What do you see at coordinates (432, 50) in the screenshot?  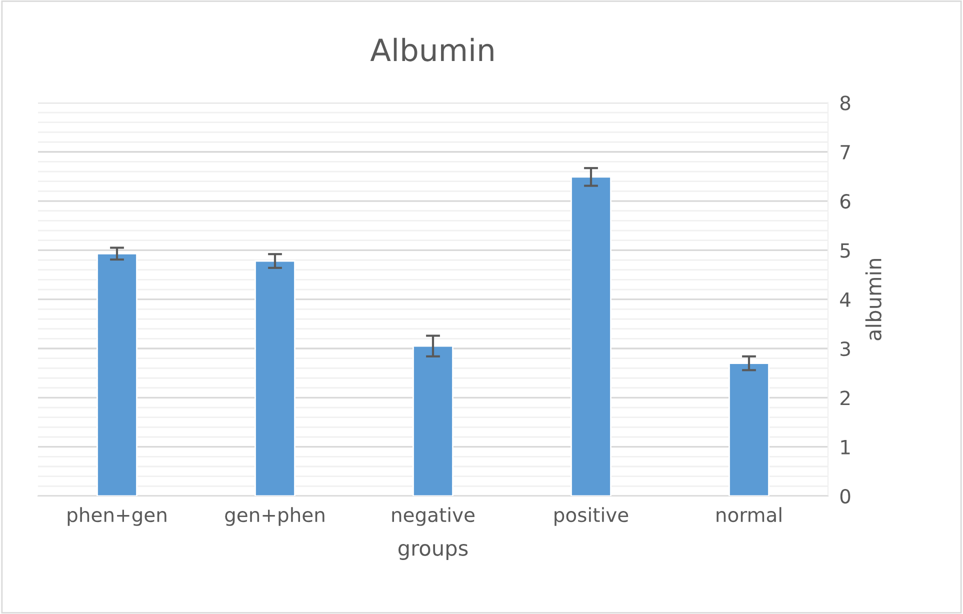 I see `chart-title: Albumin` at bounding box center [432, 50].